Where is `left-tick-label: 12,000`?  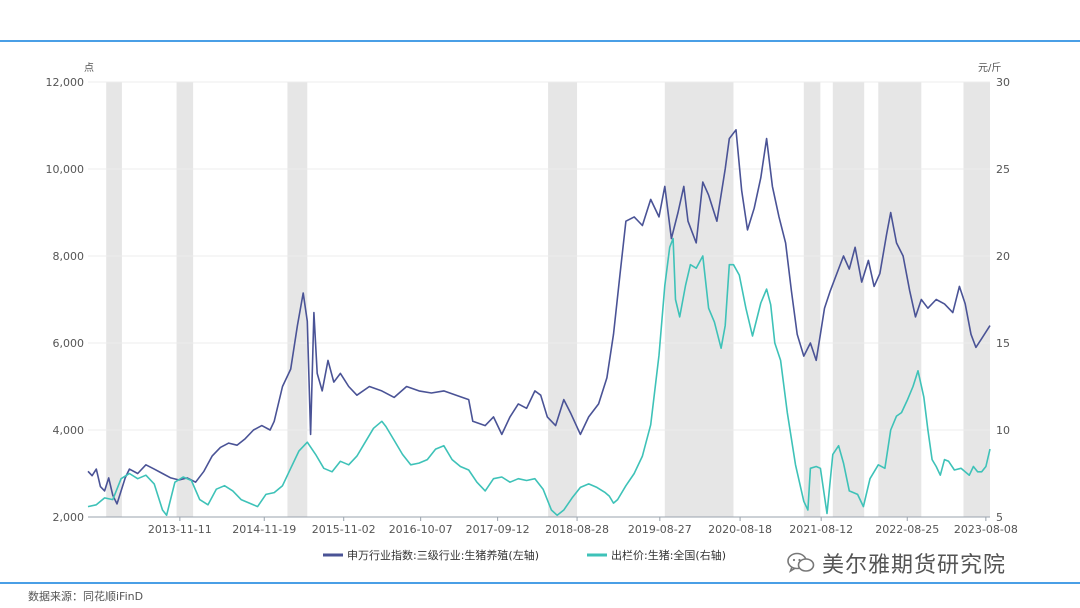
left-tick-label: 12,000 is located at coordinates (65, 82).